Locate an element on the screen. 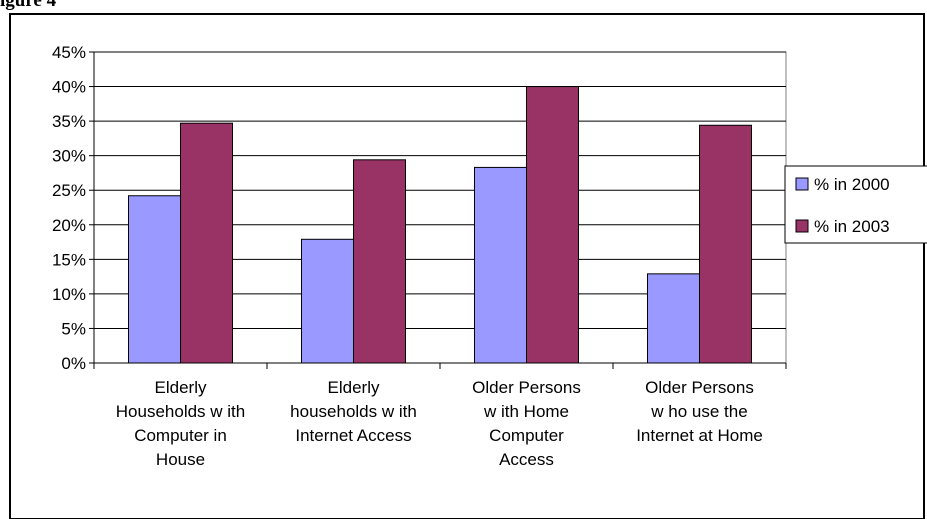 This screenshot has height=519, width=927. x-category-label: w ho use the is located at coordinates (698, 411).